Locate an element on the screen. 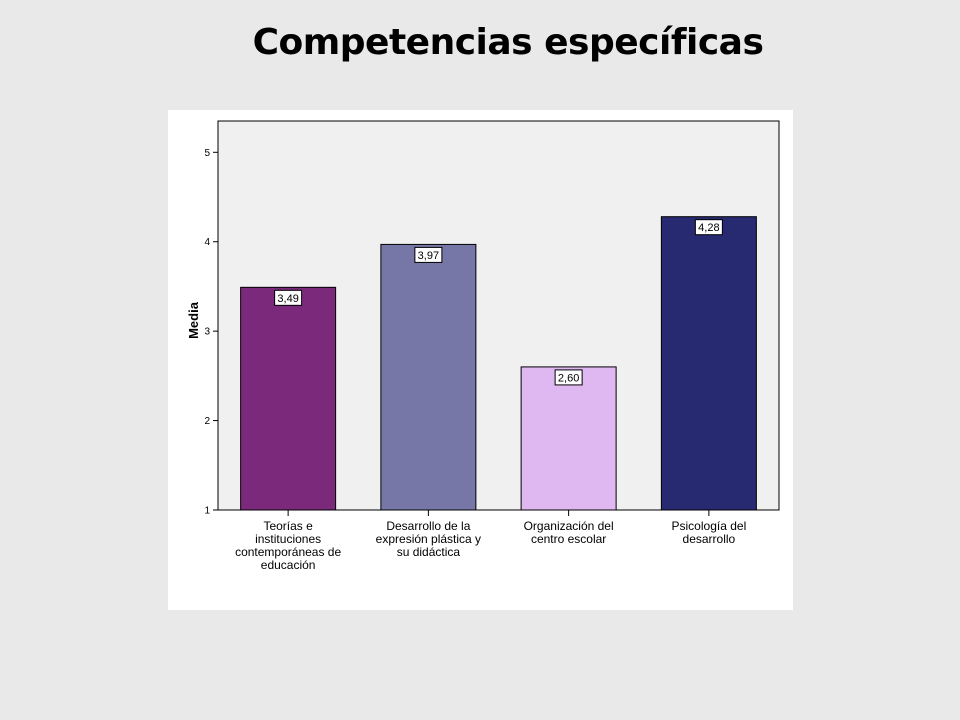  data-label: 3,97 is located at coordinates (428, 256).